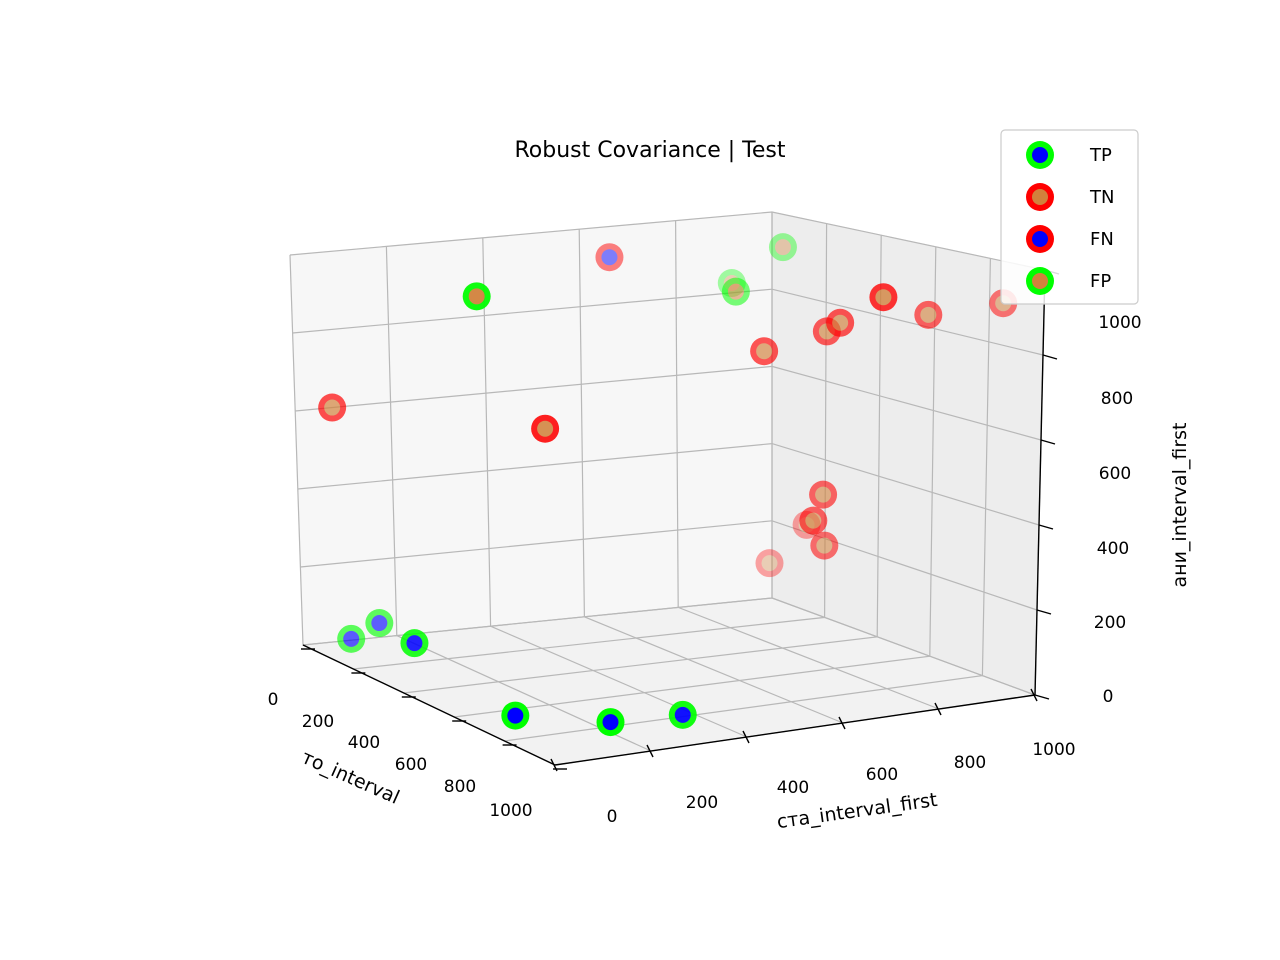  What do you see at coordinates (510, 811) in the screenshot?
I see `x-tick-label: 1000` at bounding box center [510, 811].